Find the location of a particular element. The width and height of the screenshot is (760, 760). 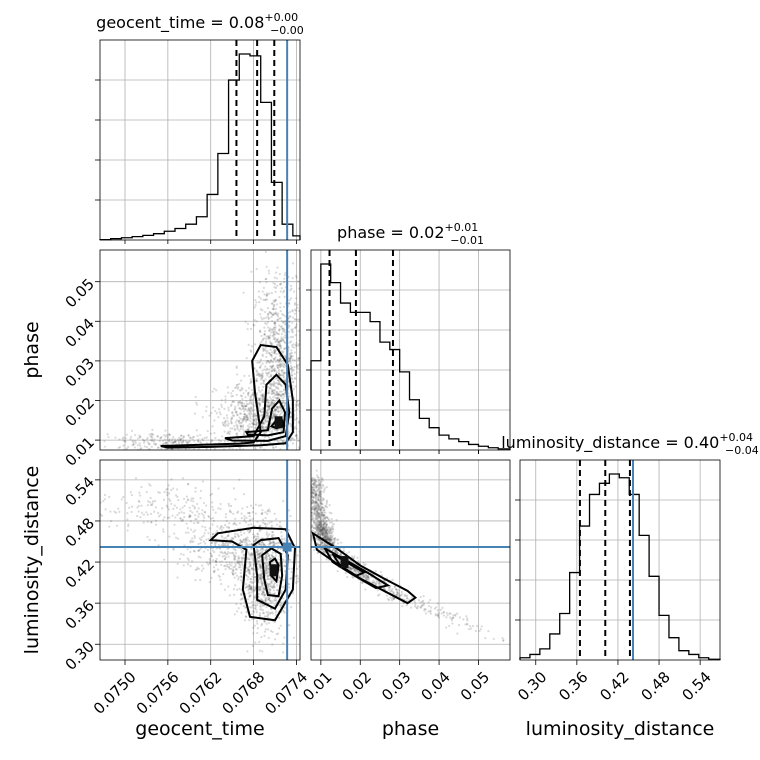

panel-frame is located at coordinates (200, 350).